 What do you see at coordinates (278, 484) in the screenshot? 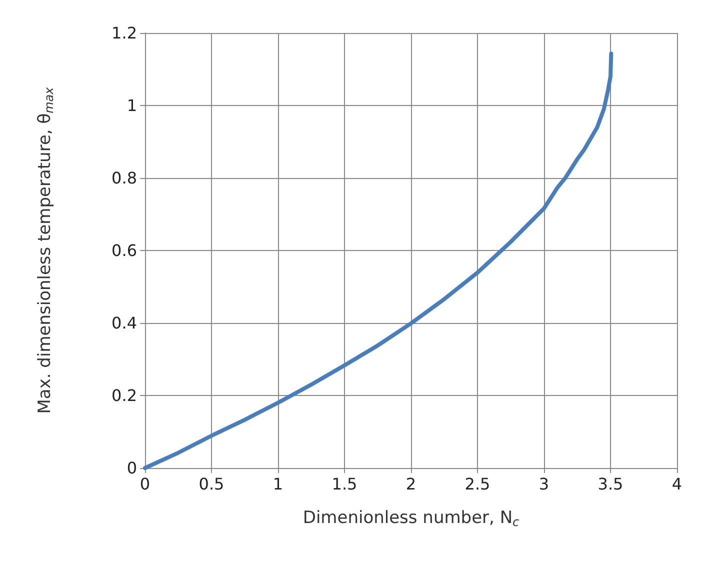
I see `x-tick-label: 1` at bounding box center [278, 484].